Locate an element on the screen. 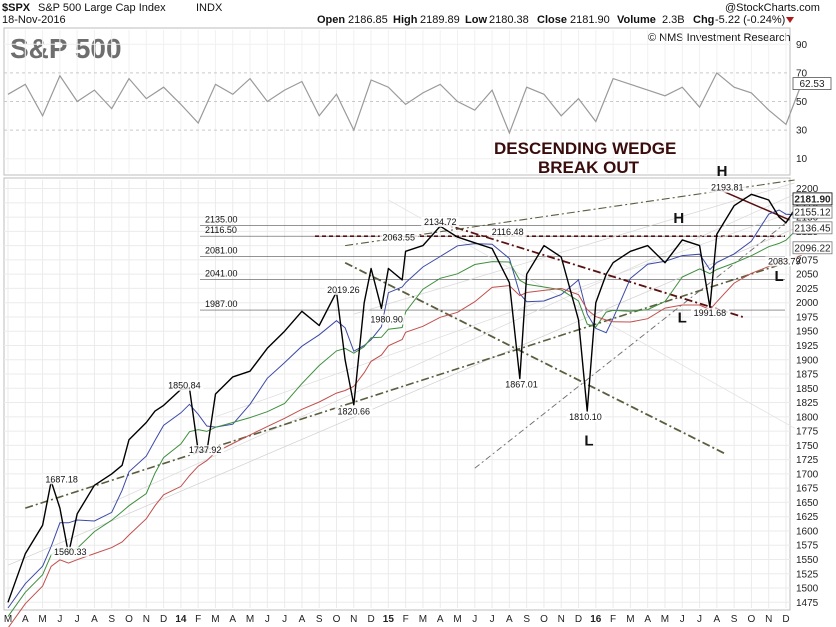  value-tag-label: 2181.90 is located at coordinates (812, 199).